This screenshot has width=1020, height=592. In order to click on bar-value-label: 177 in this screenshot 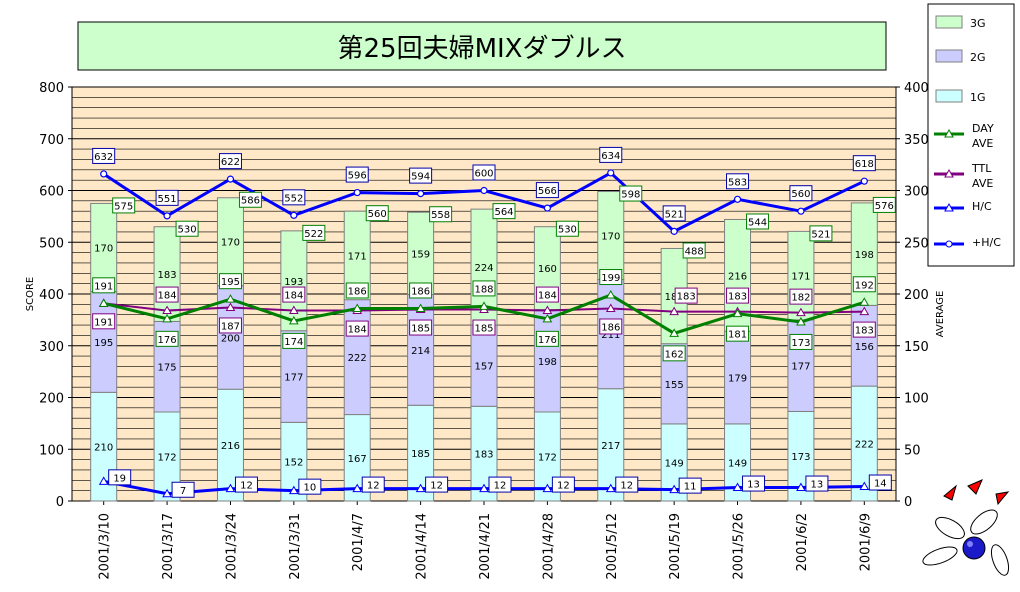, I will do `click(800, 367)`.